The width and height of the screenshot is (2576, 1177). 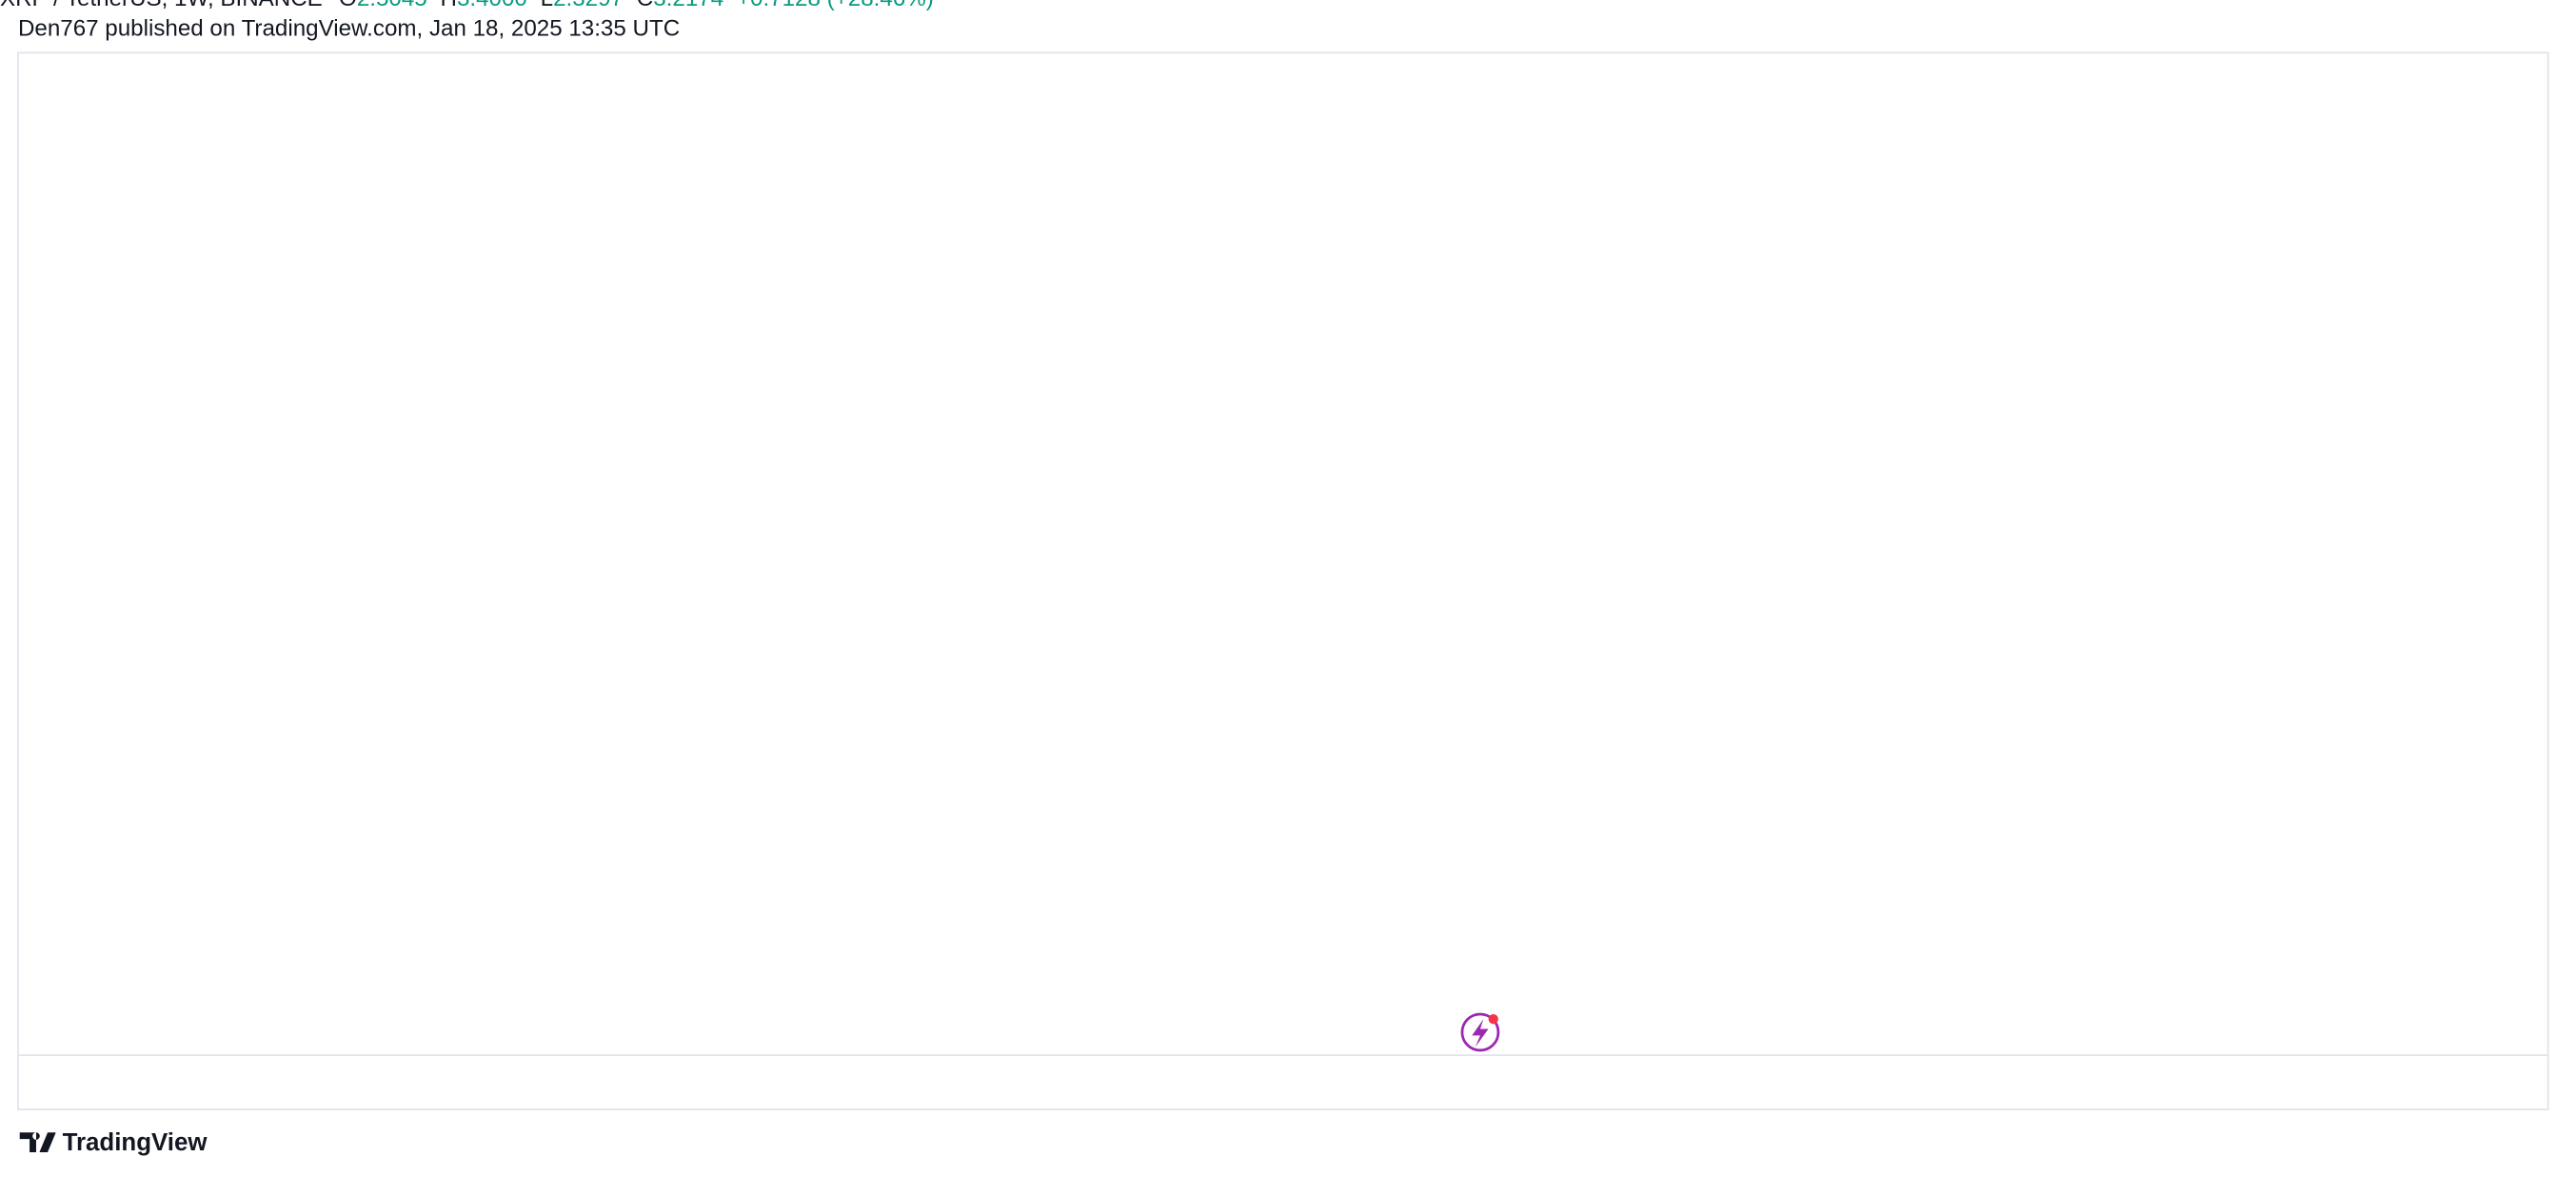 I want to click on legend-key: L, so click(x=547, y=6).